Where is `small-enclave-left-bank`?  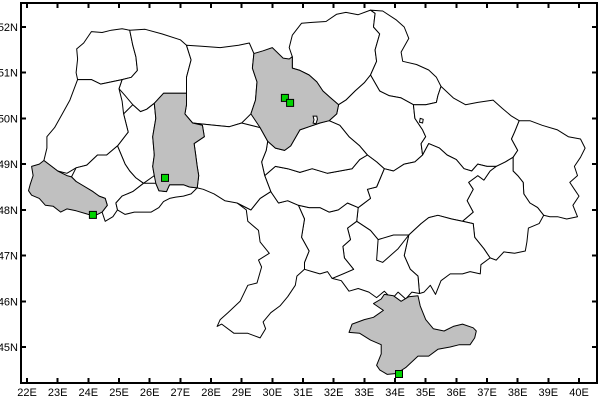 small-enclave-left-bank is located at coordinates (315, 120).